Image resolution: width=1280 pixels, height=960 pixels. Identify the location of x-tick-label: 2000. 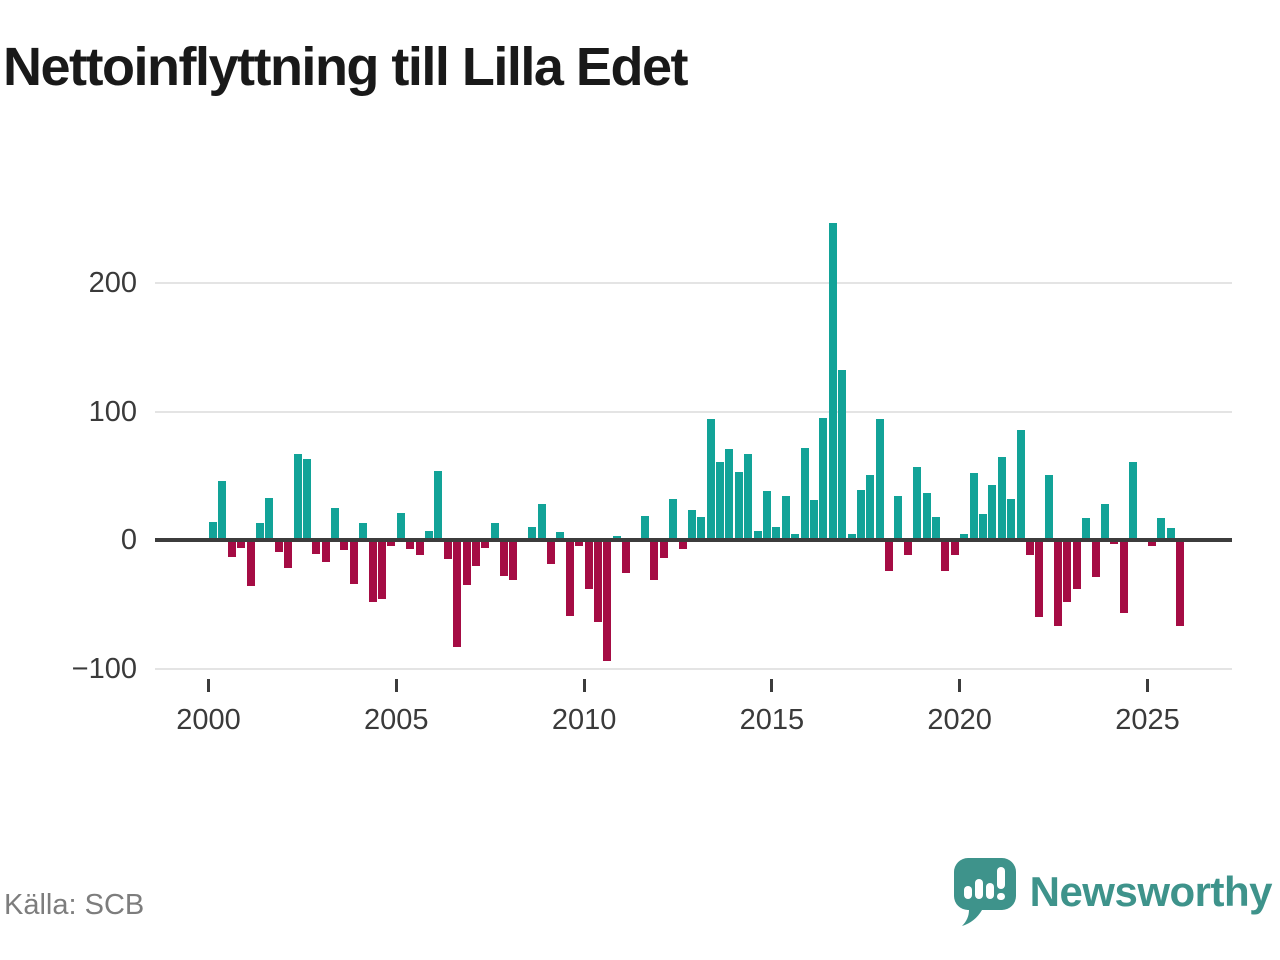
(208, 720).